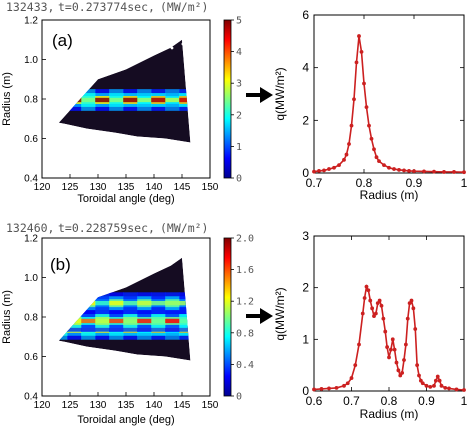 The image size is (474, 428). What do you see at coordinates (389, 401) in the screenshot?
I see `x-tick-label: 0.8` at bounding box center [389, 401].